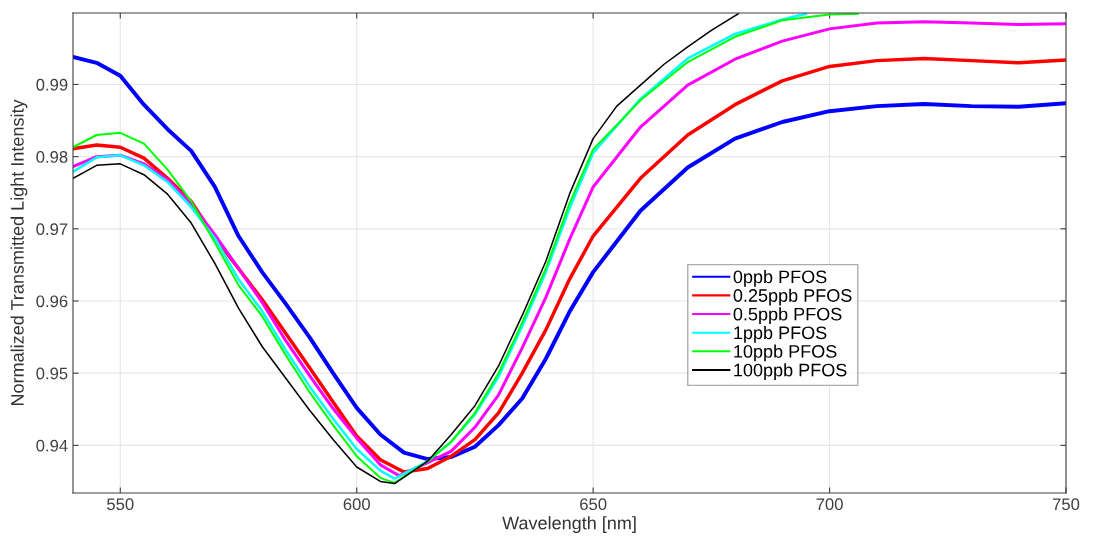 The image size is (1094, 551). I want to click on legend-label: 1ppb PFOS, so click(780, 334).